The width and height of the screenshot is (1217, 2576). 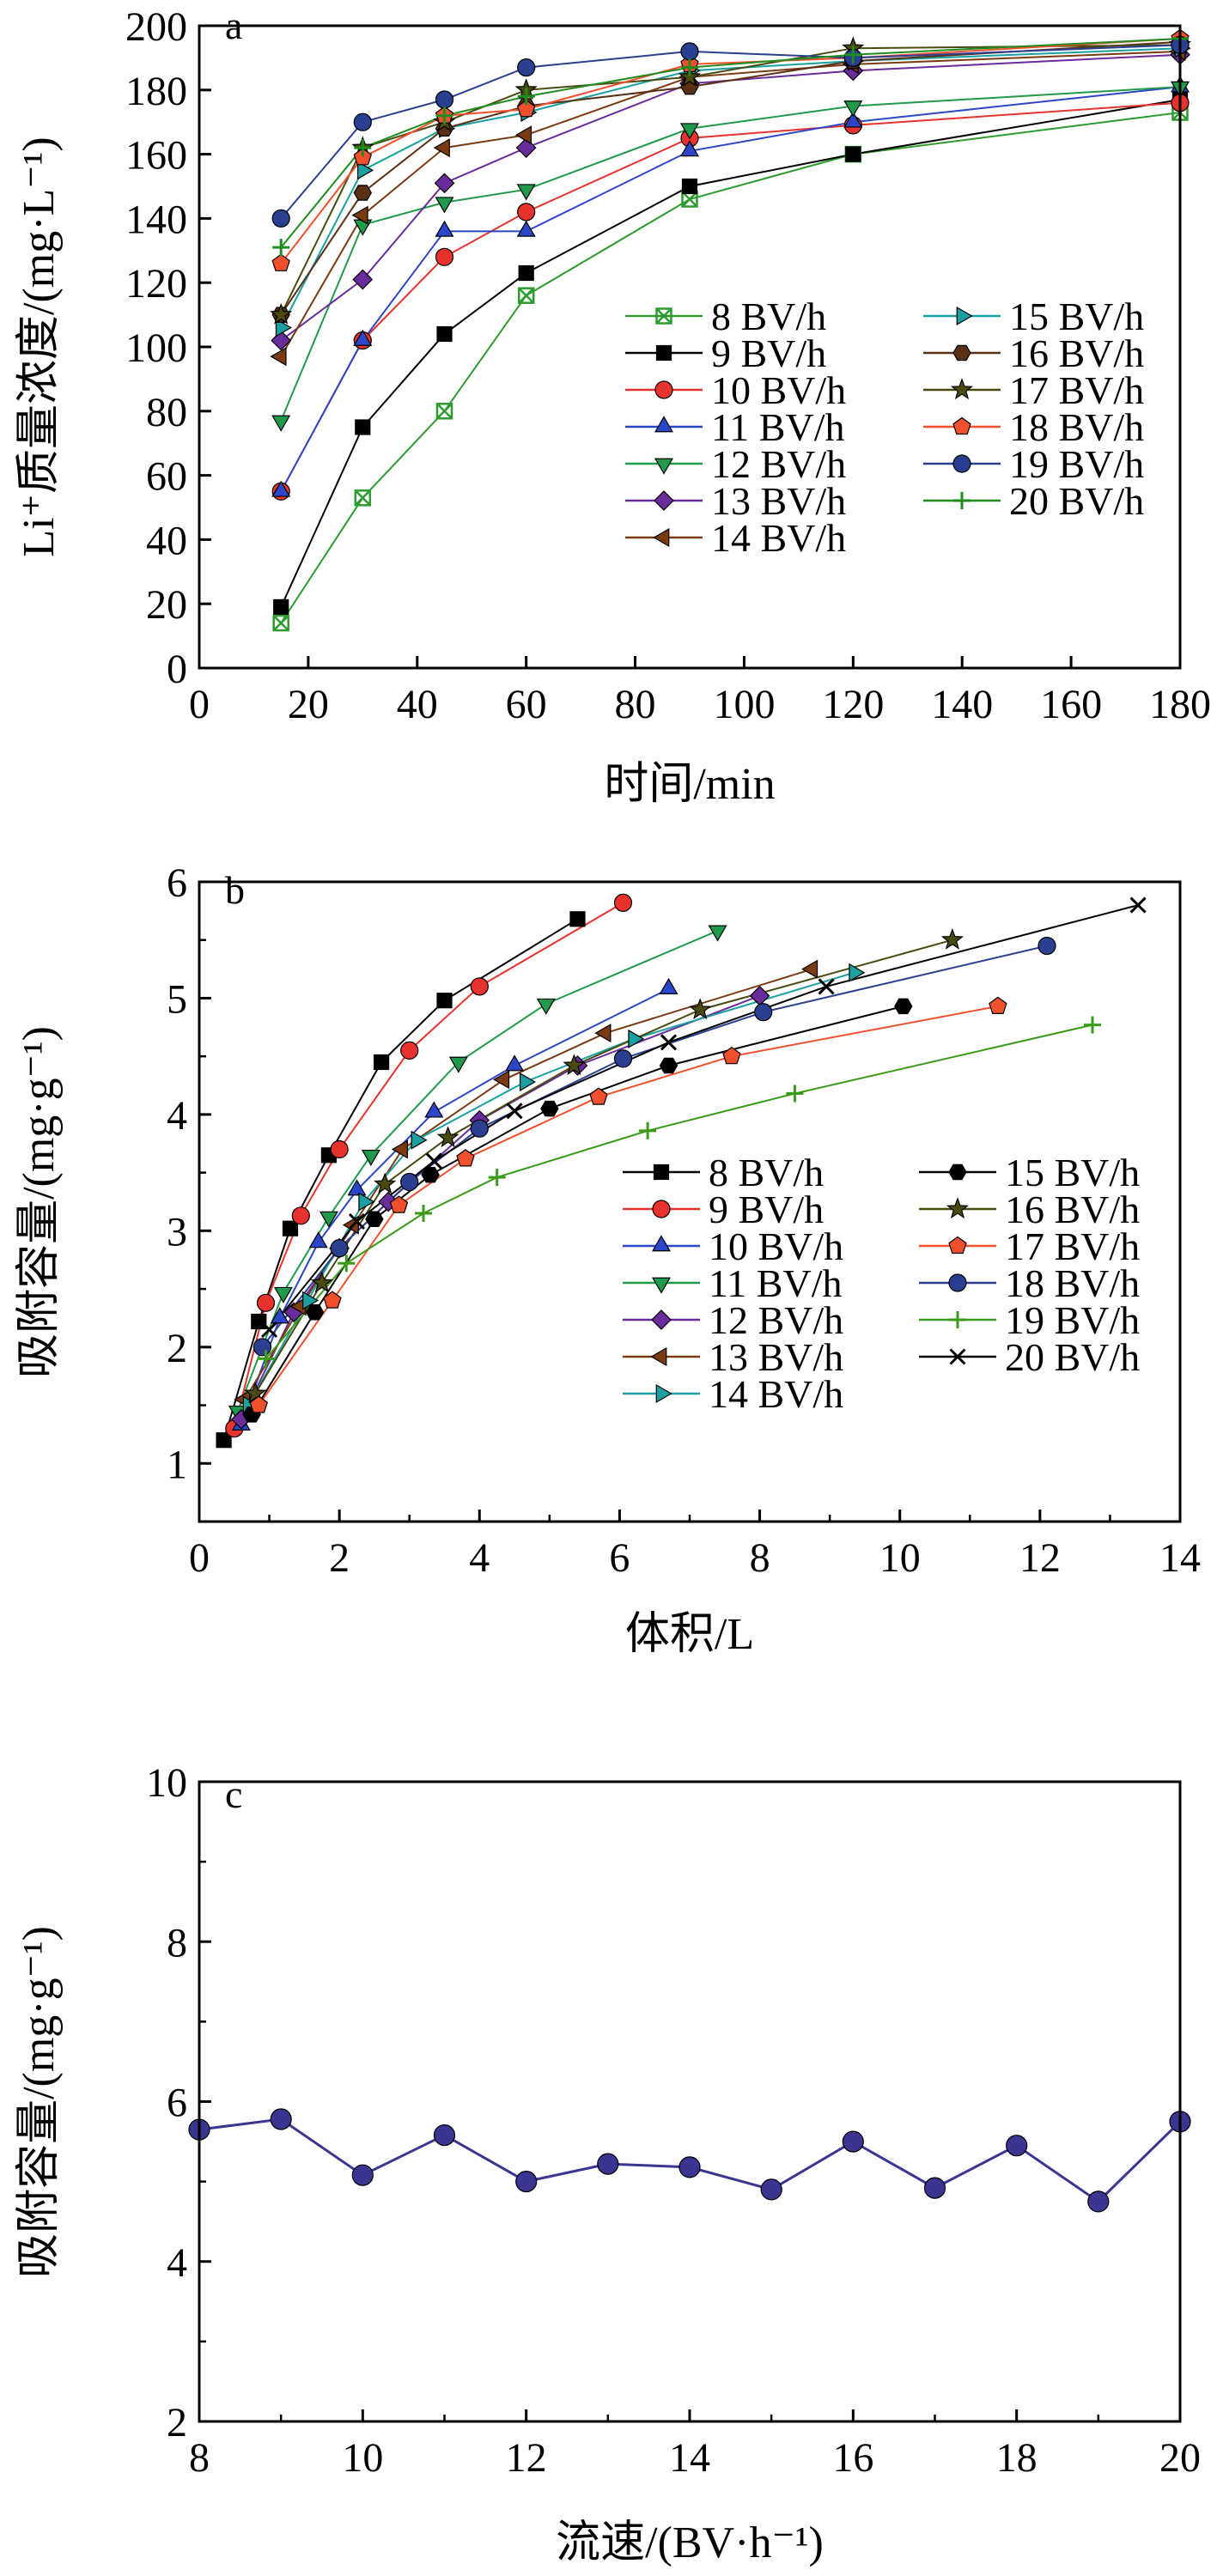 What do you see at coordinates (235, 890) in the screenshot?
I see `panel-label-b: b` at bounding box center [235, 890].